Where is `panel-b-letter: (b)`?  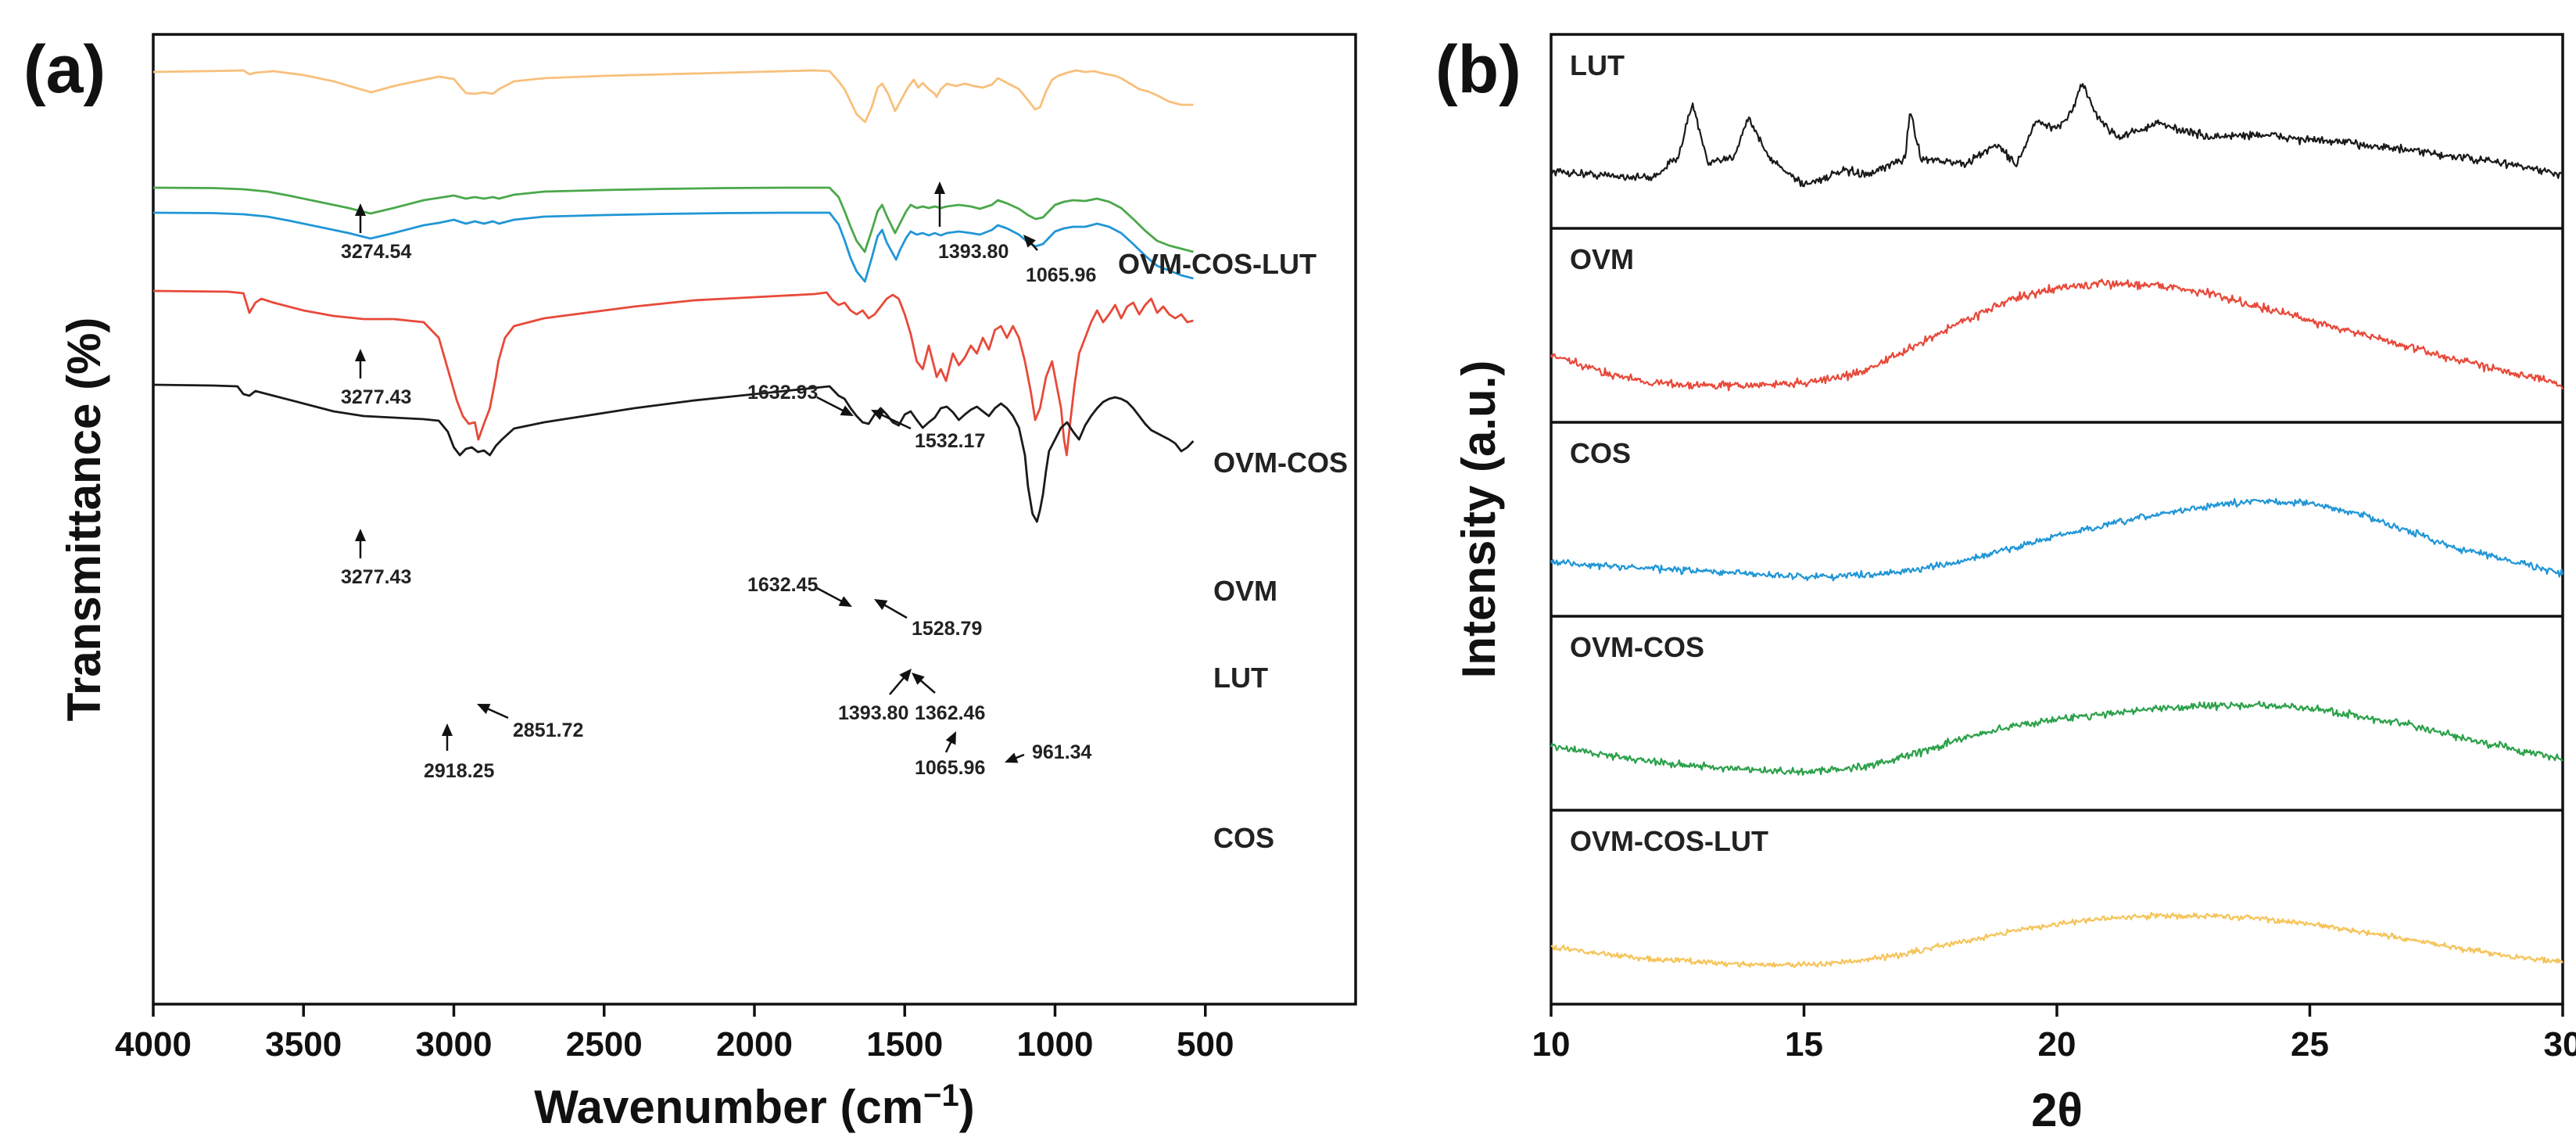 panel-b-letter: (b) is located at coordinates (1478, 69).